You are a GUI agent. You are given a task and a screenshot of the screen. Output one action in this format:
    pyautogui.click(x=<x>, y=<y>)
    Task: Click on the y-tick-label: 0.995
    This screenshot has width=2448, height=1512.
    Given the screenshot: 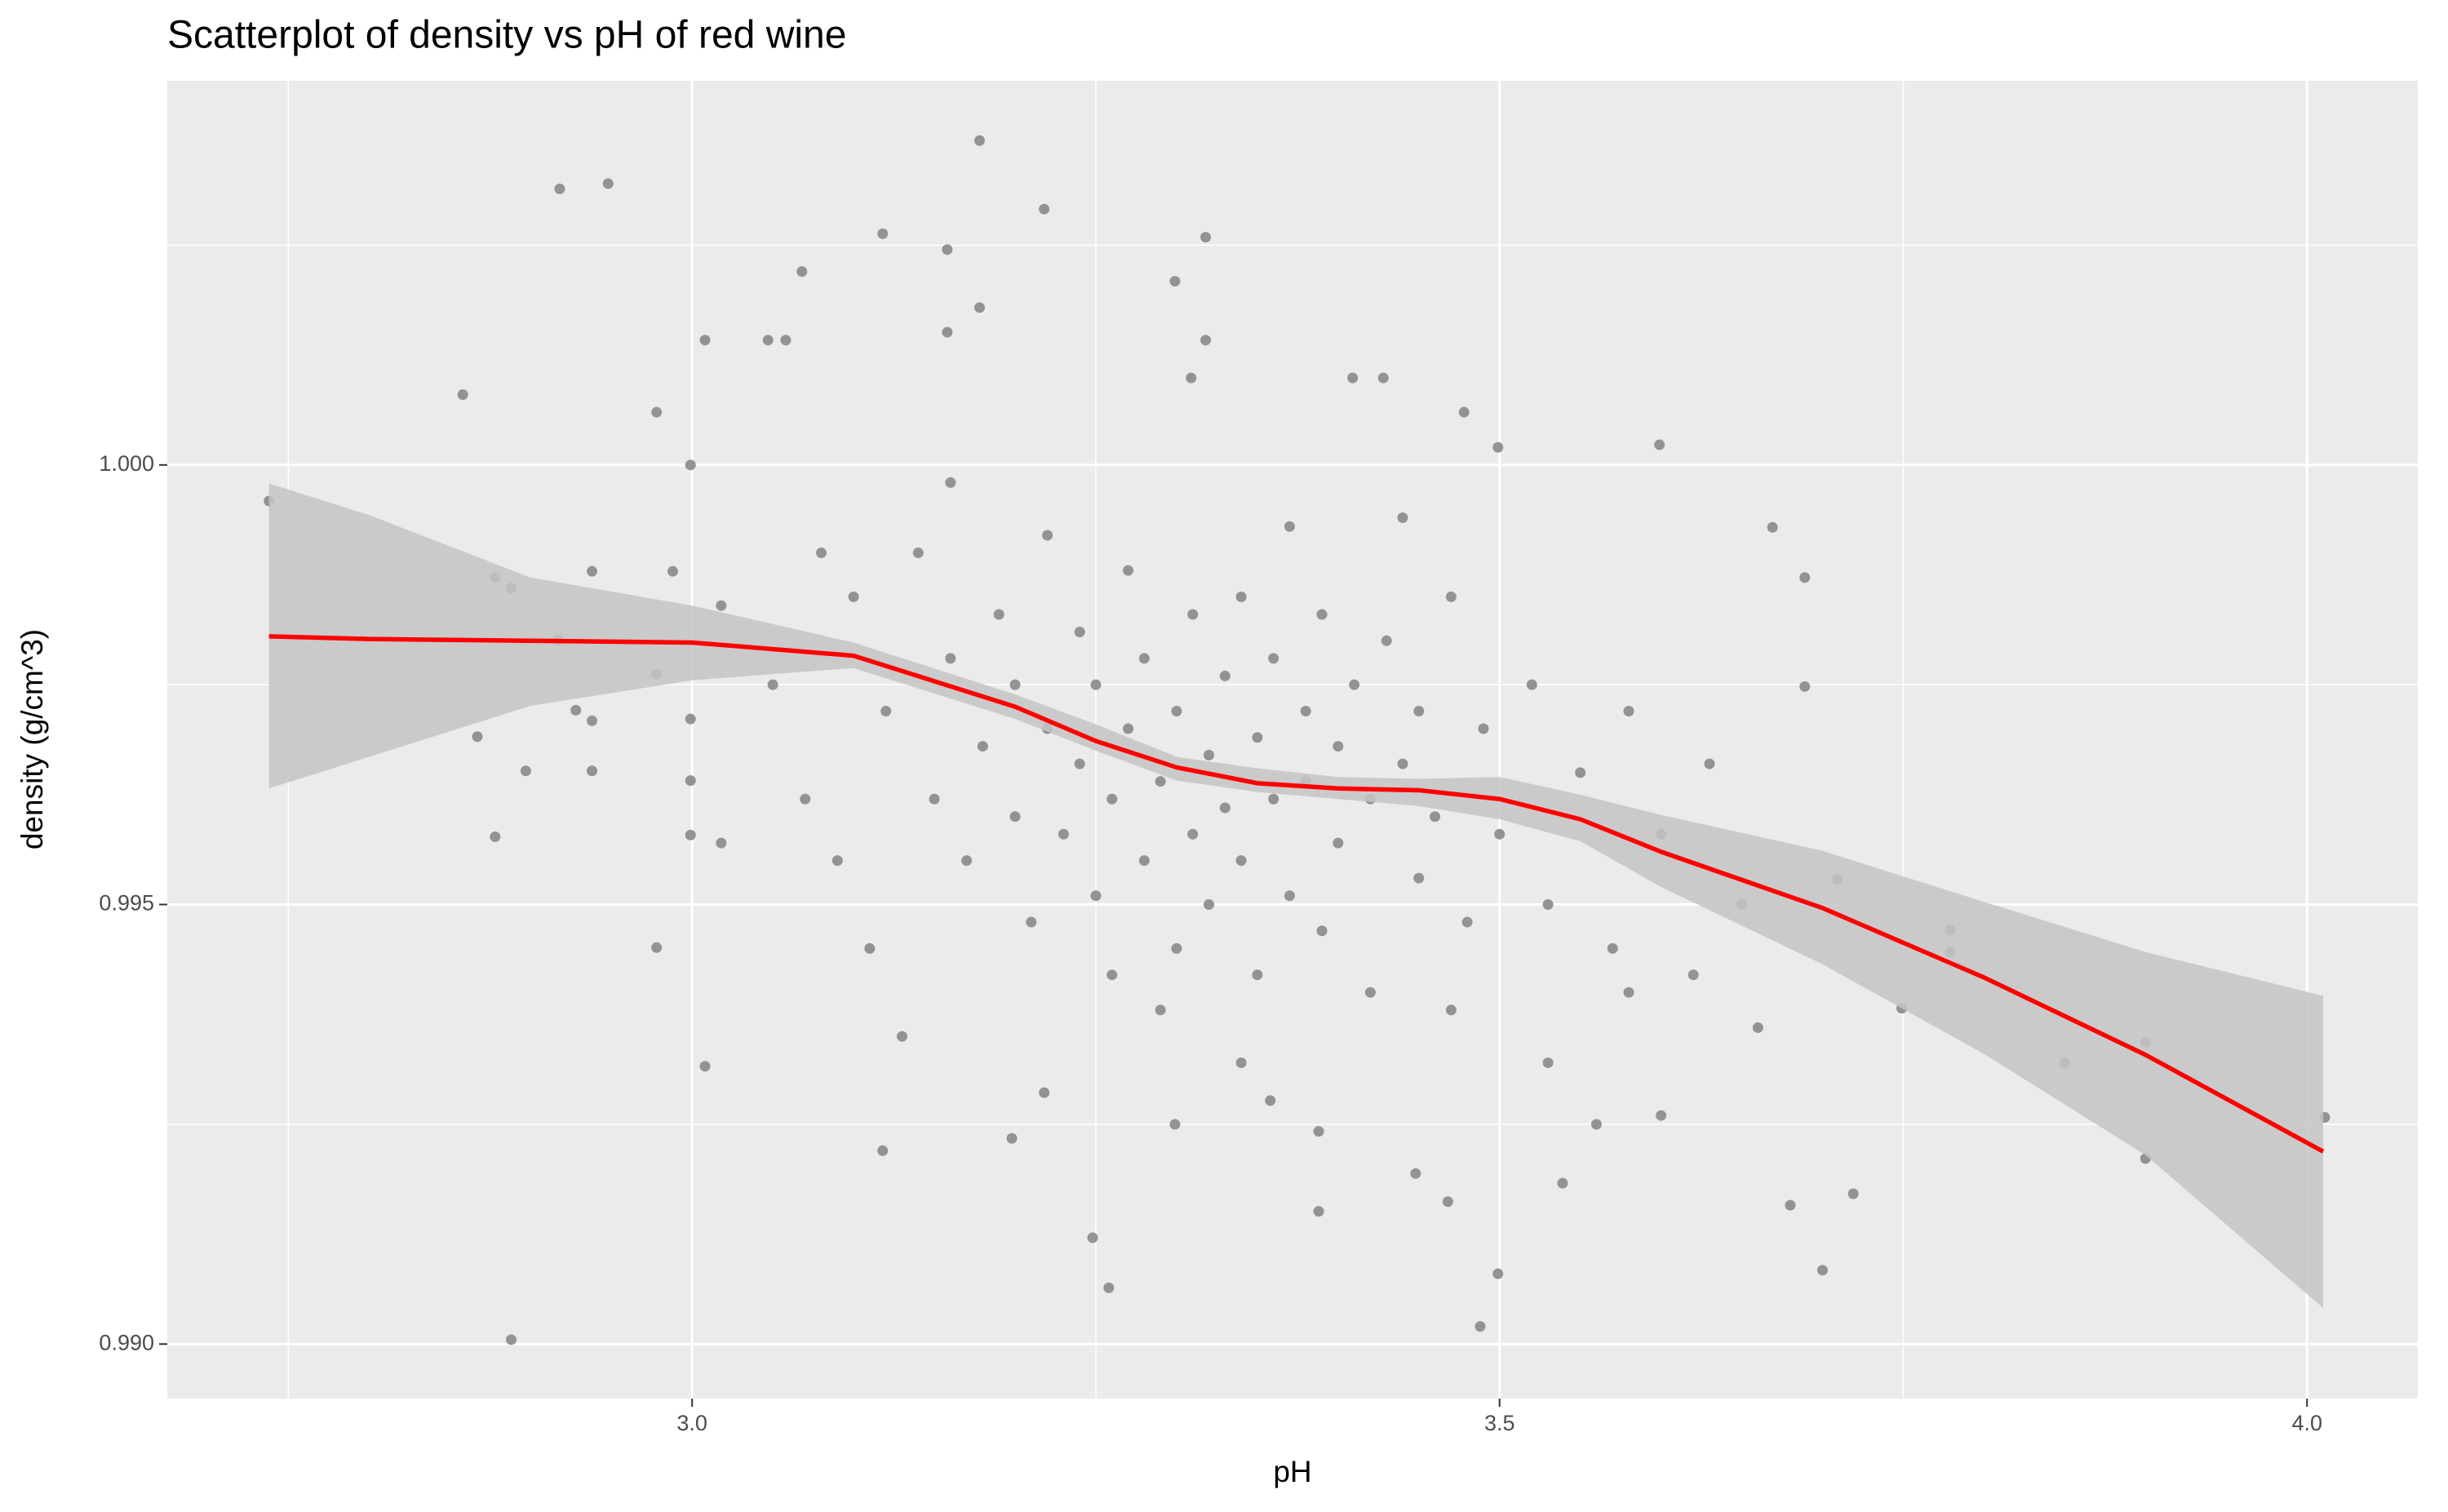 What is the action you would take?
    pyautogui.click(x=126, y=904)
    